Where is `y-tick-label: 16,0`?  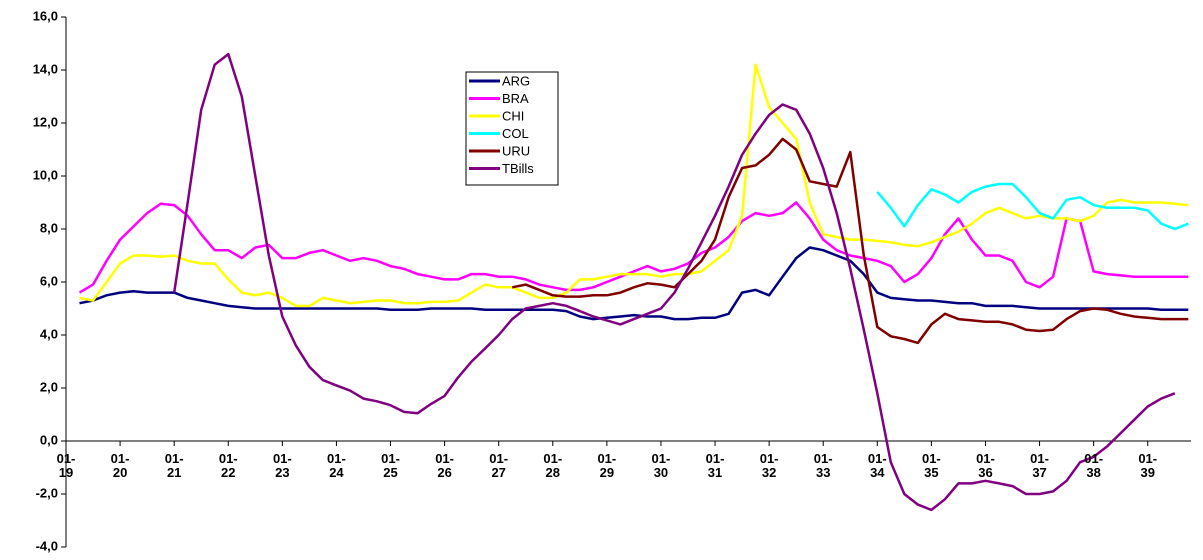
y-tick-label: 16,0 is located at coordinates (45, 15).